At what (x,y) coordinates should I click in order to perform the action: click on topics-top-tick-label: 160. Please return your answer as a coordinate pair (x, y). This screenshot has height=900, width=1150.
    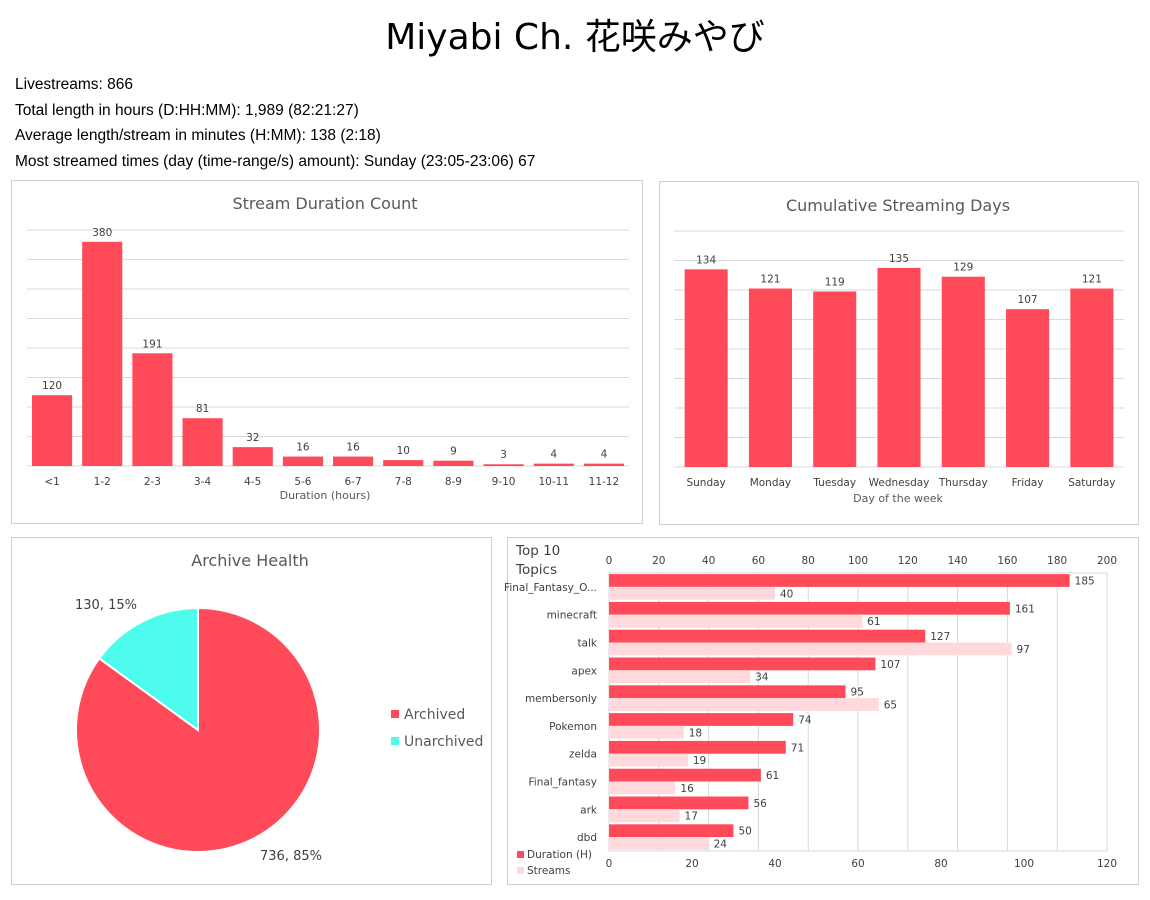
    Looking at the image, I should click on (1007, 561).